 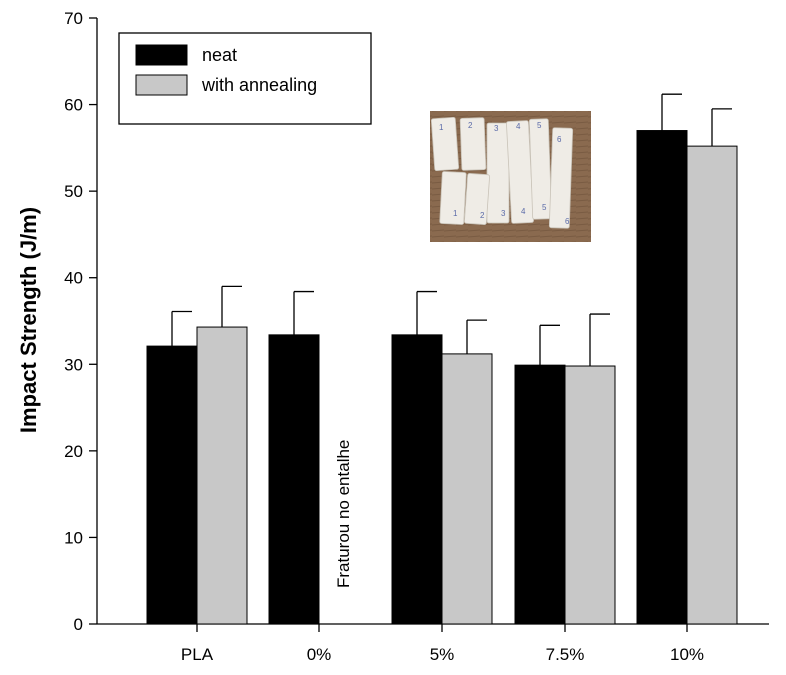 What do you see at coordinates (161, 55) in the screenshot?
I see `legend-swatch-neat` at bounding box center [161, 55].